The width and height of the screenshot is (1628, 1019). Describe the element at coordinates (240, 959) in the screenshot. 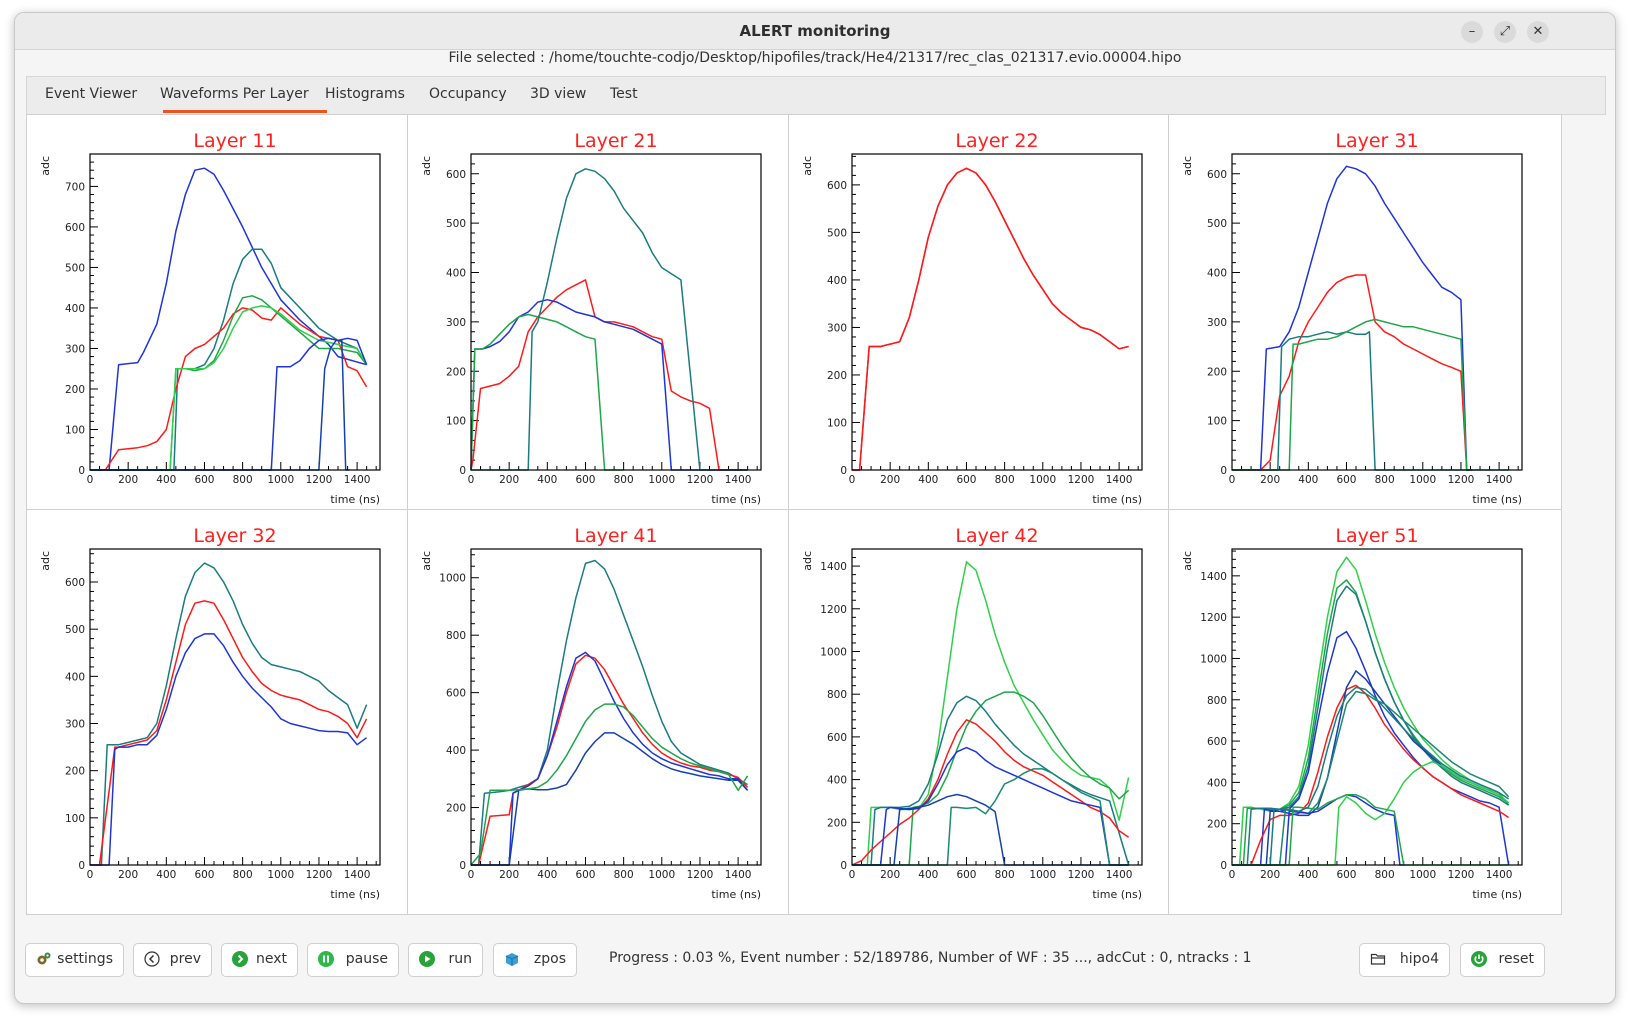

I see `chevron-right-icon` at that location.